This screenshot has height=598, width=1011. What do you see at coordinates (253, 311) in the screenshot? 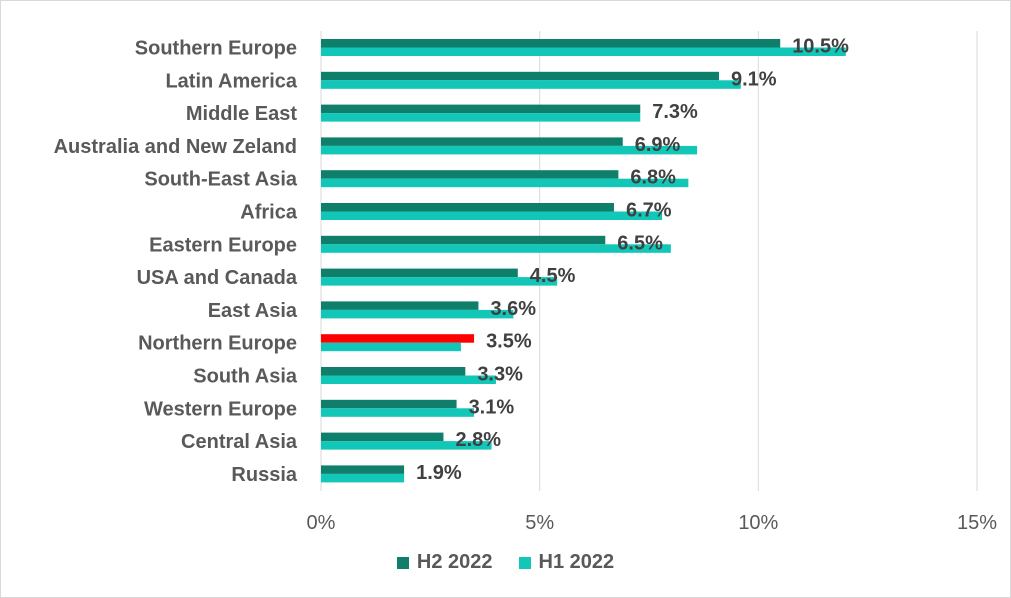
I see `category-label: East Asia` at bounding box center [253, 311].